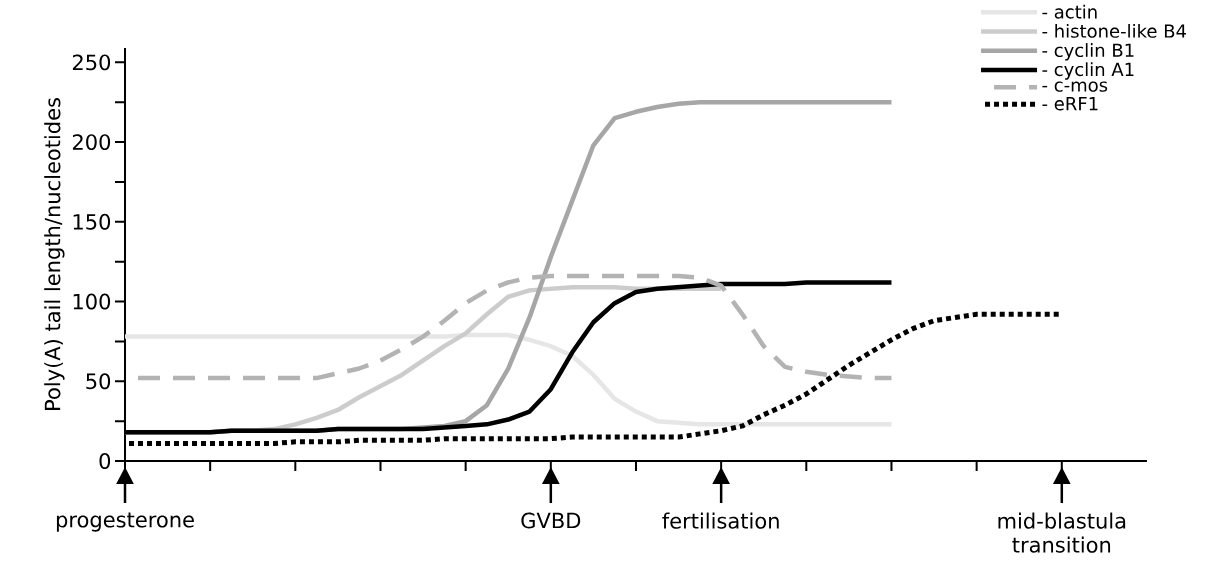 The height and width of the screenshot is (571, 1229). I want to click on y-tick-label: 150, so click(92, 221).